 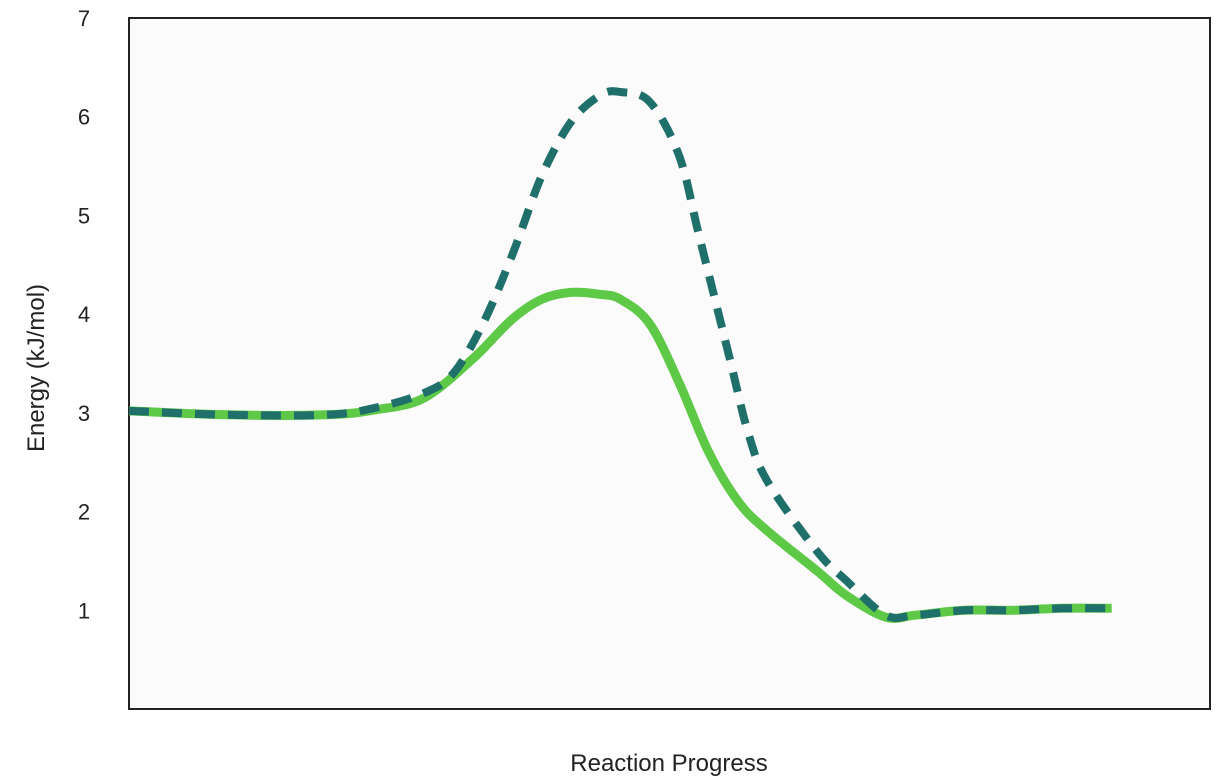 What do you see at coordinates (84, 610) in the screenshot?
I see `y-tick-label: 1` at bounding box center [84, 610].